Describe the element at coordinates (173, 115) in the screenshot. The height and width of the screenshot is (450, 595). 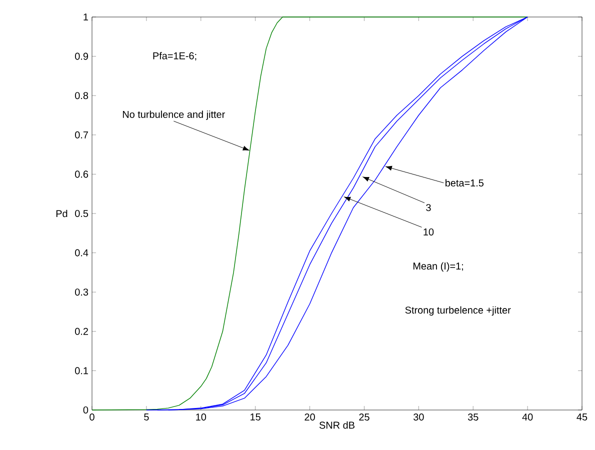
I see `annotation: No turbulence and jitter` at that location.